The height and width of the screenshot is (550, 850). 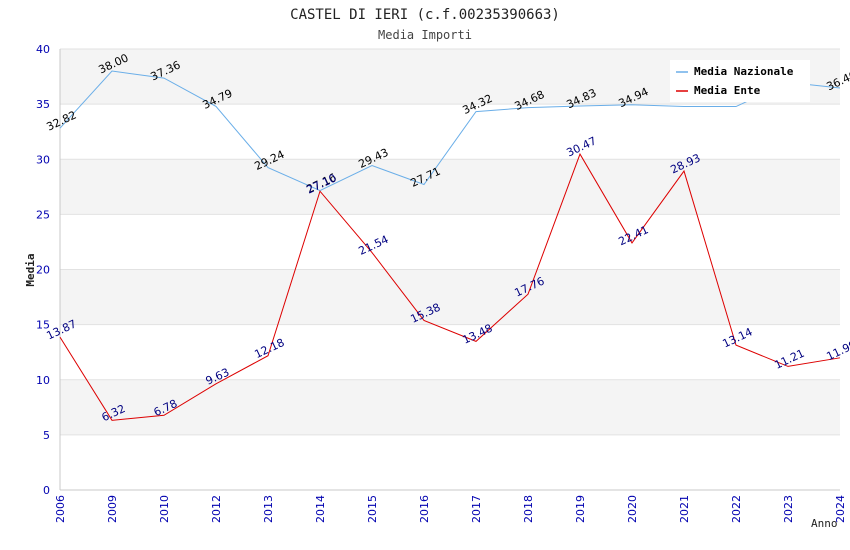 What do you see at coordinates (43, 325) in the screenshot?
I see `y-tick-label: 15` at bounding box center [43, 325].